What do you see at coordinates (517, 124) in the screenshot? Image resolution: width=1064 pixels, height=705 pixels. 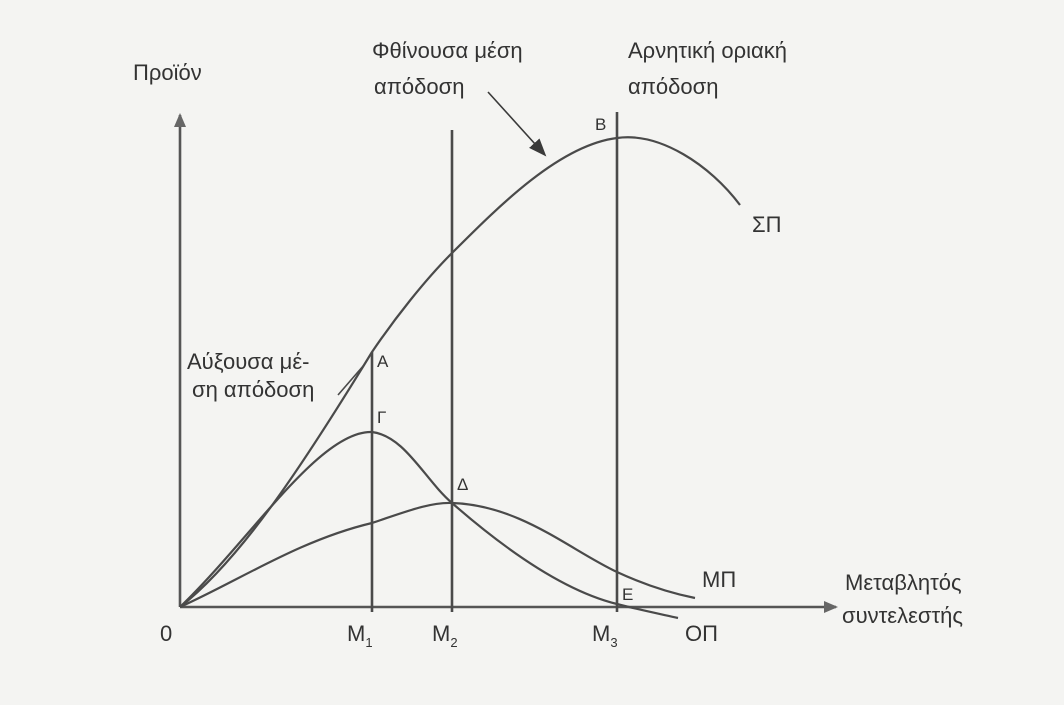 I see `decreasing-return-pointer` at bounding box center [517, 124].